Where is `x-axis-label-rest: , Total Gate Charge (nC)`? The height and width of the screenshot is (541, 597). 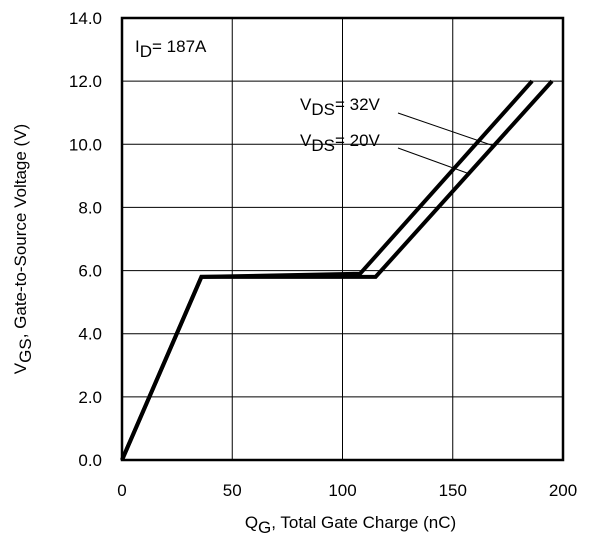 x-axis-label-rest: , Total Gate Charge (nC) is located at coordinates (363, 522).